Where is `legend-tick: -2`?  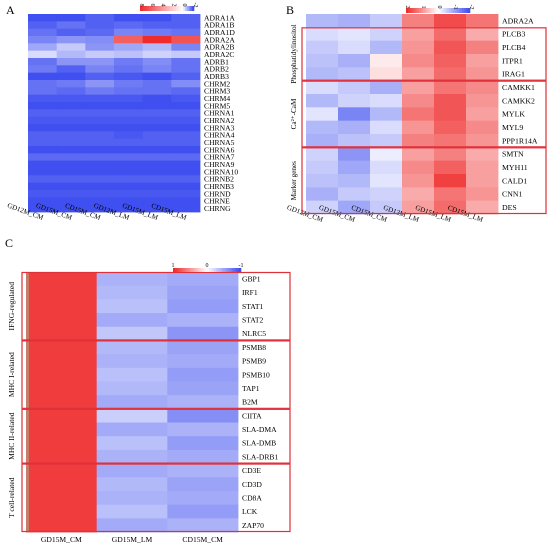
legend-tick: -2 is located at coordinates (471, 7).